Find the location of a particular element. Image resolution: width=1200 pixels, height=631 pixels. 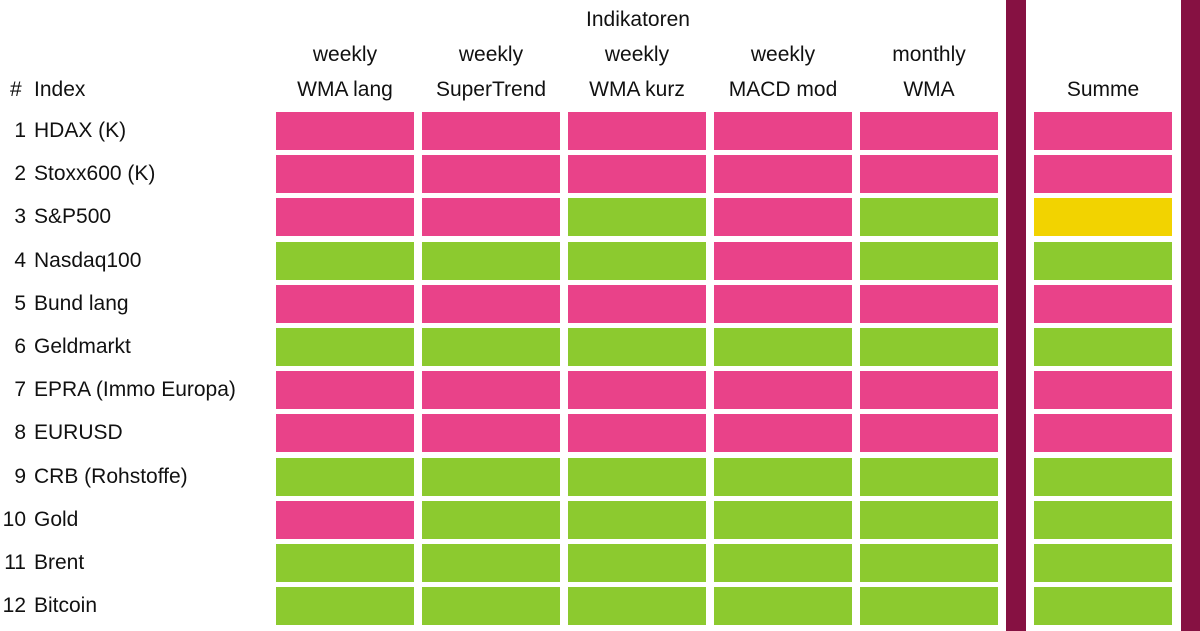

row-number: 7 is located at coordinates (20, 389).